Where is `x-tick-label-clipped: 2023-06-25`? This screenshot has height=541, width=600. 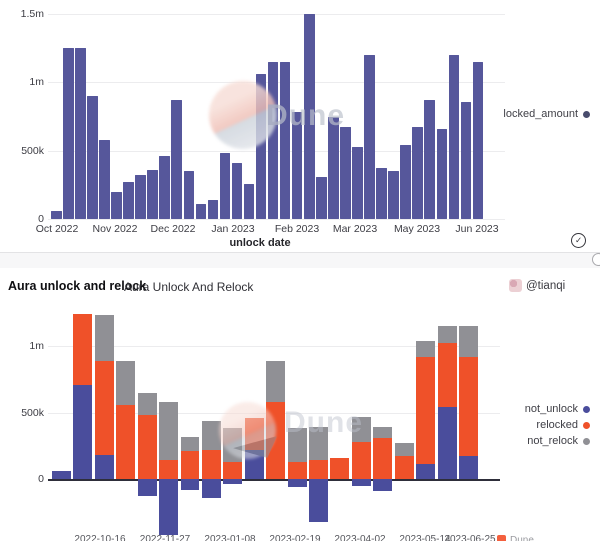 x-tick-label-clipped: 2023-06-25 is located at coordinates (470, 537).